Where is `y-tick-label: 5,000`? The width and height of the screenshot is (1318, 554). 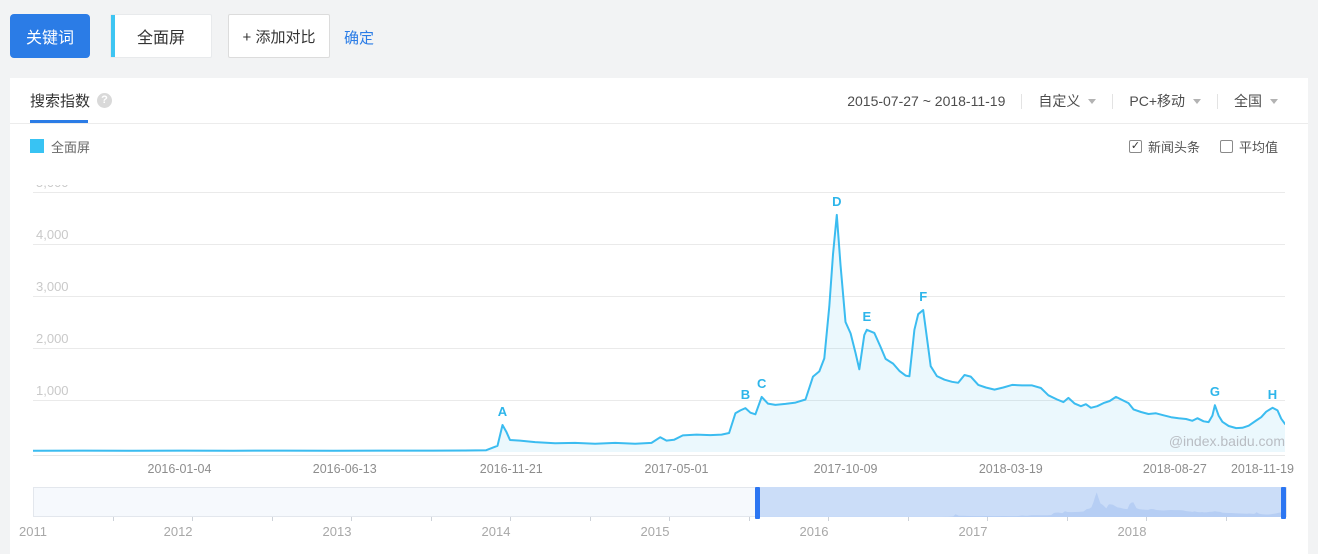 y-tick-label: 5,000 is located at coordinates (52, 187).